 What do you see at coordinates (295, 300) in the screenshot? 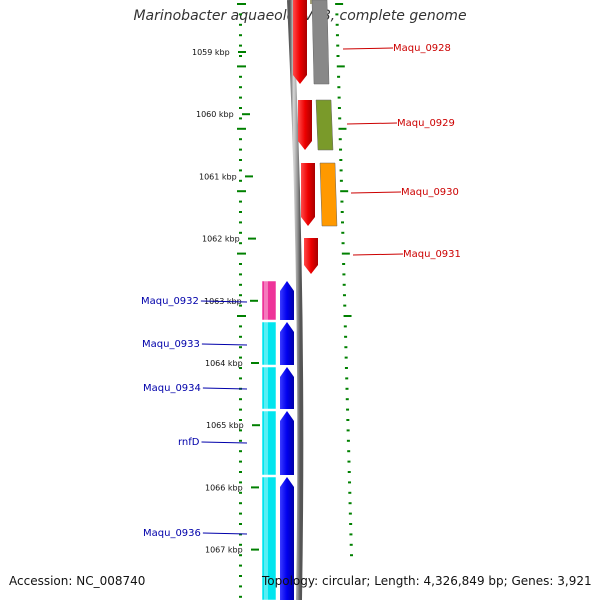
I see `genome-backbone` at bounding box center [295, 300].